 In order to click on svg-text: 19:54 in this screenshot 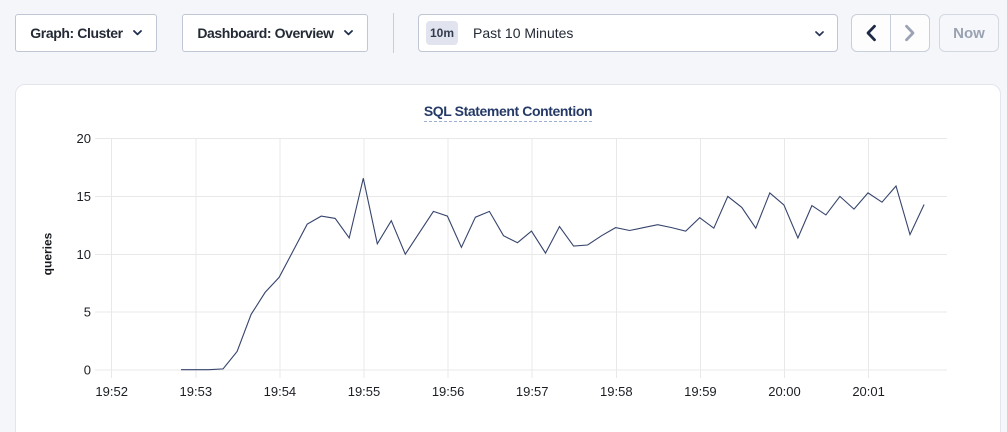, I will do `click(280, 391)`.